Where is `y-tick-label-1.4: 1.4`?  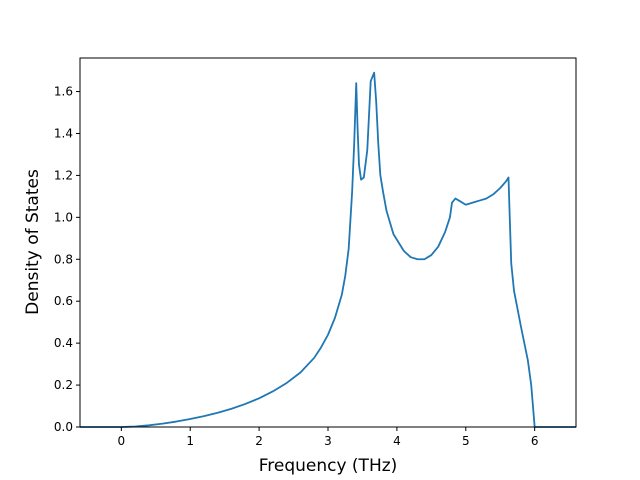 y-tick-label-1.4: 1.4 is located at coordinates (63, 133).